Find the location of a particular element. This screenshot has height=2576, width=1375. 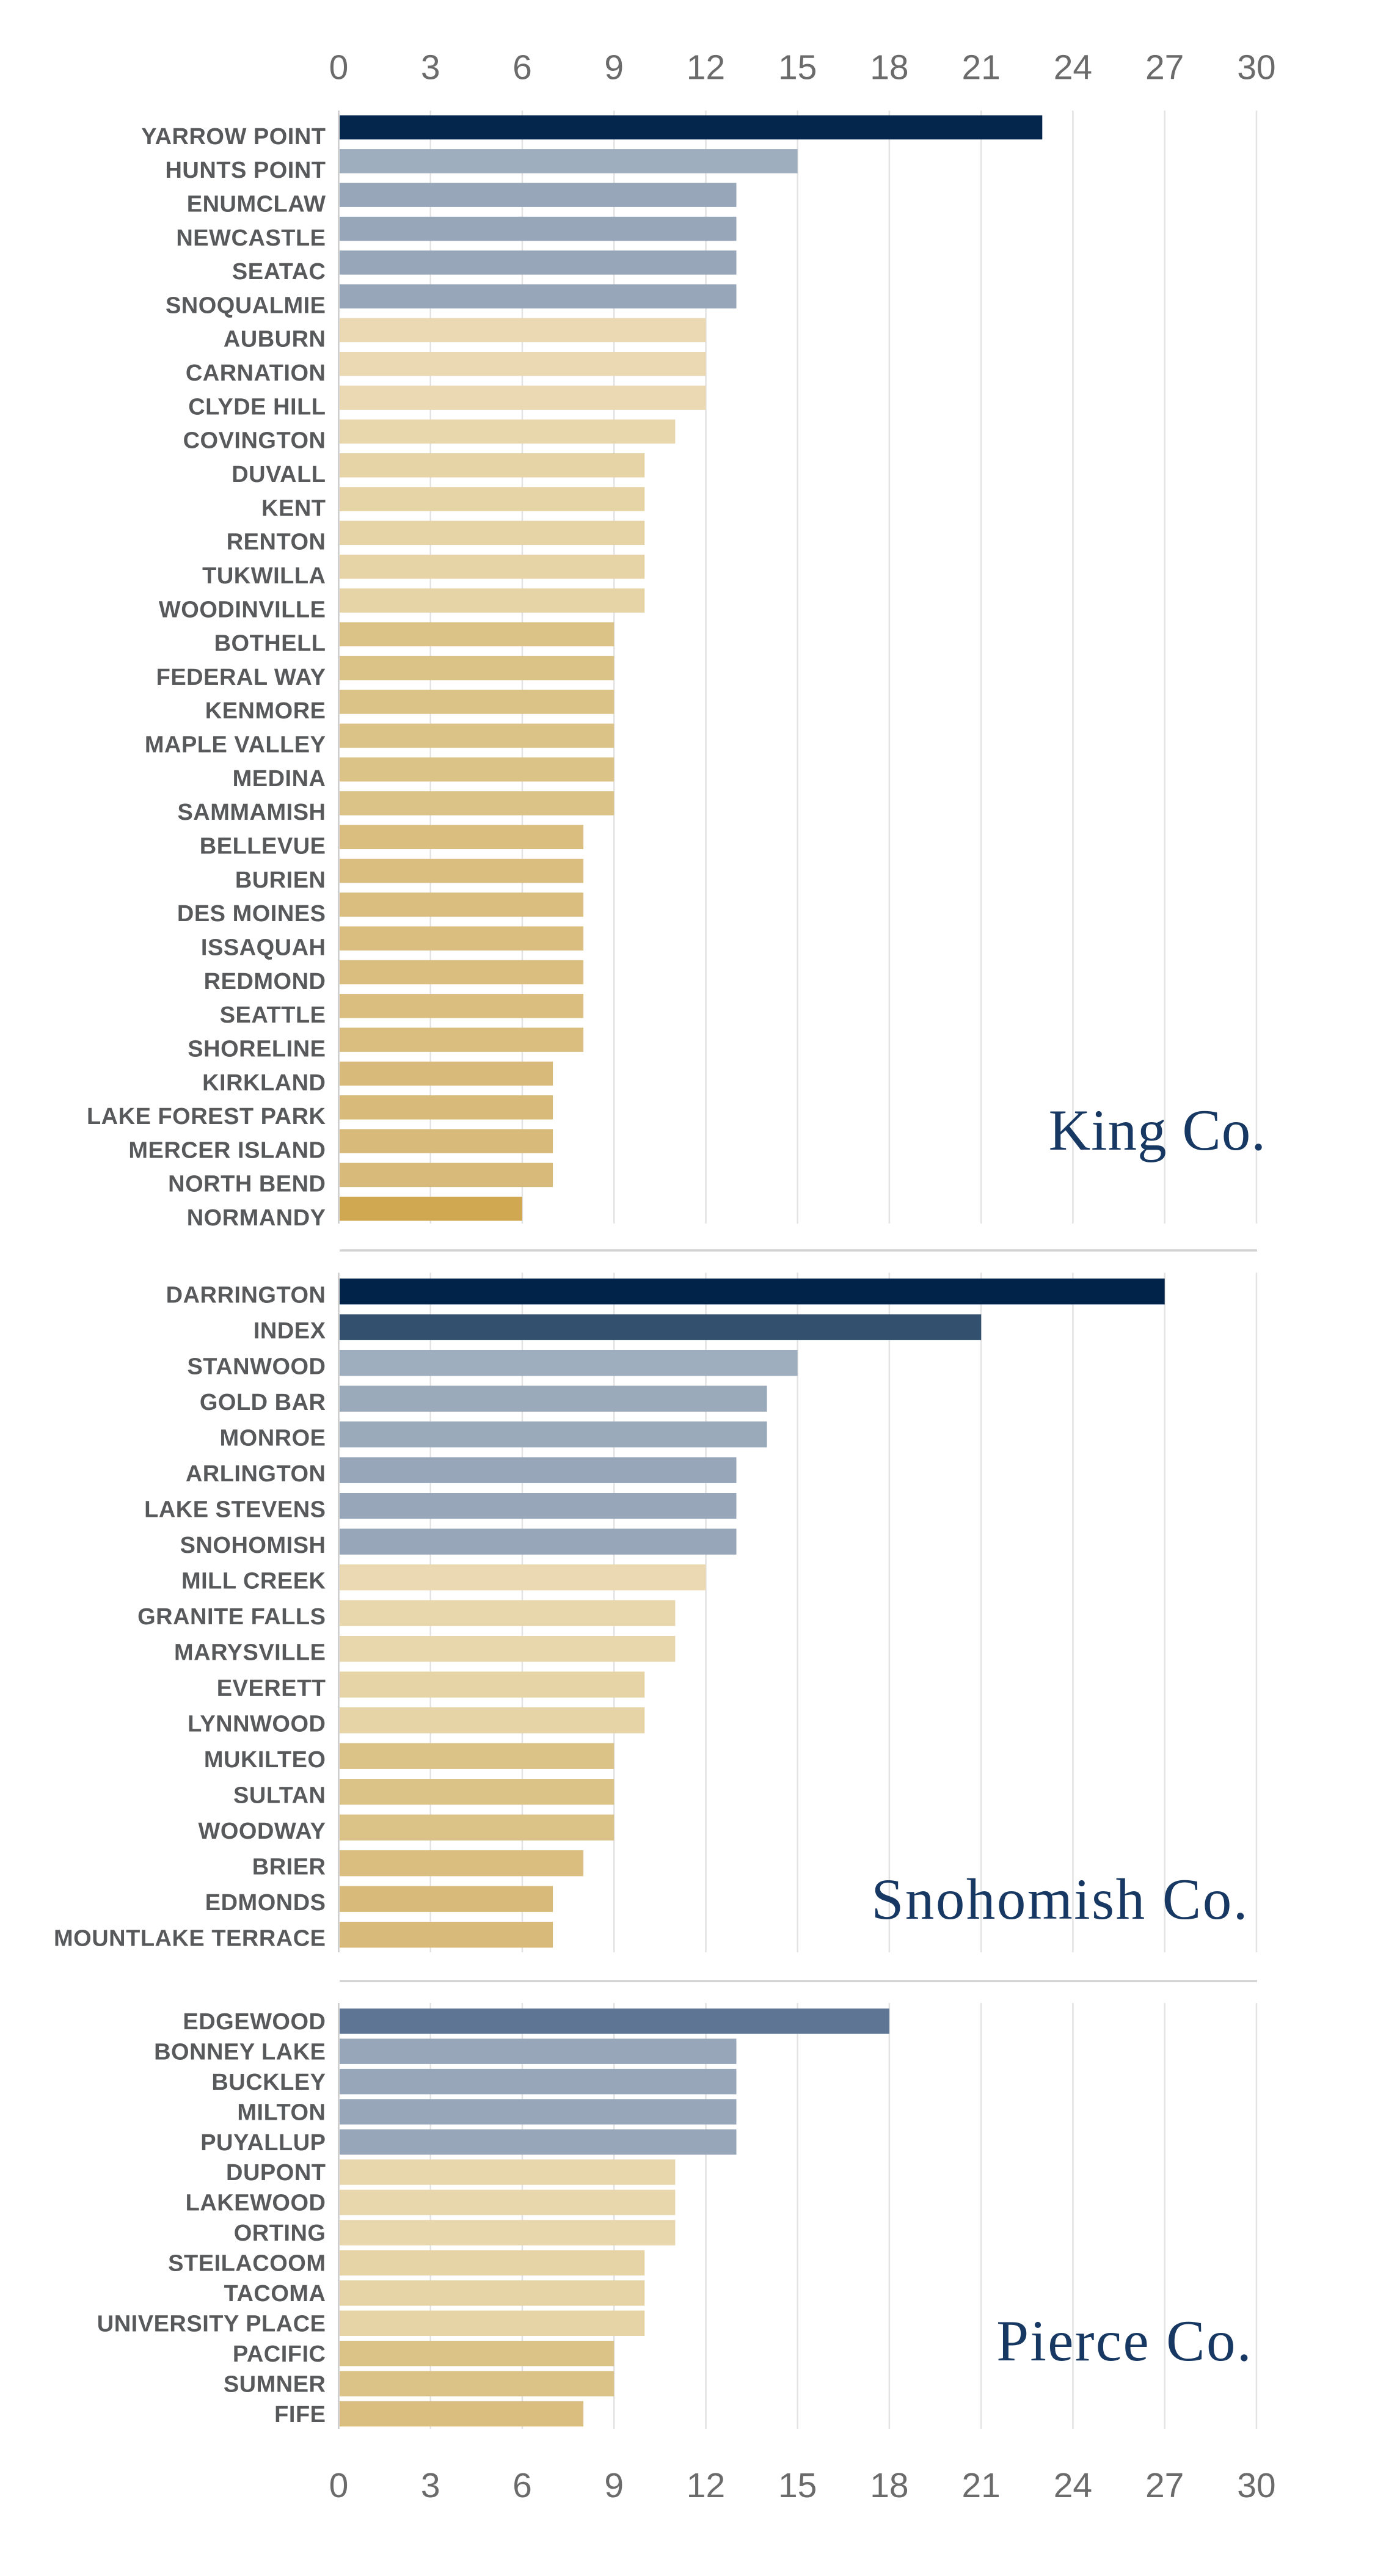

svg-text: SEATAC is located at coordinates (279, 272).